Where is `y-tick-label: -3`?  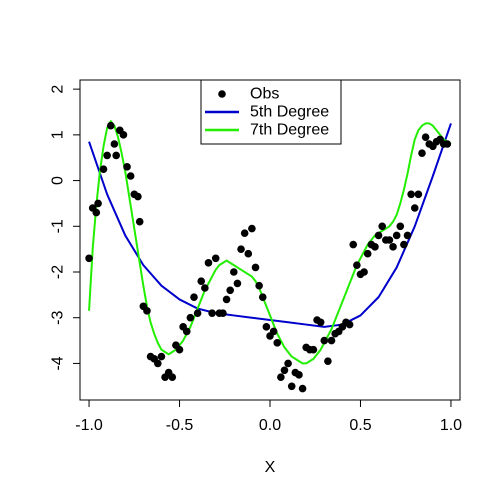
y-tick-label: -3 is located at coordinates (58, 318).